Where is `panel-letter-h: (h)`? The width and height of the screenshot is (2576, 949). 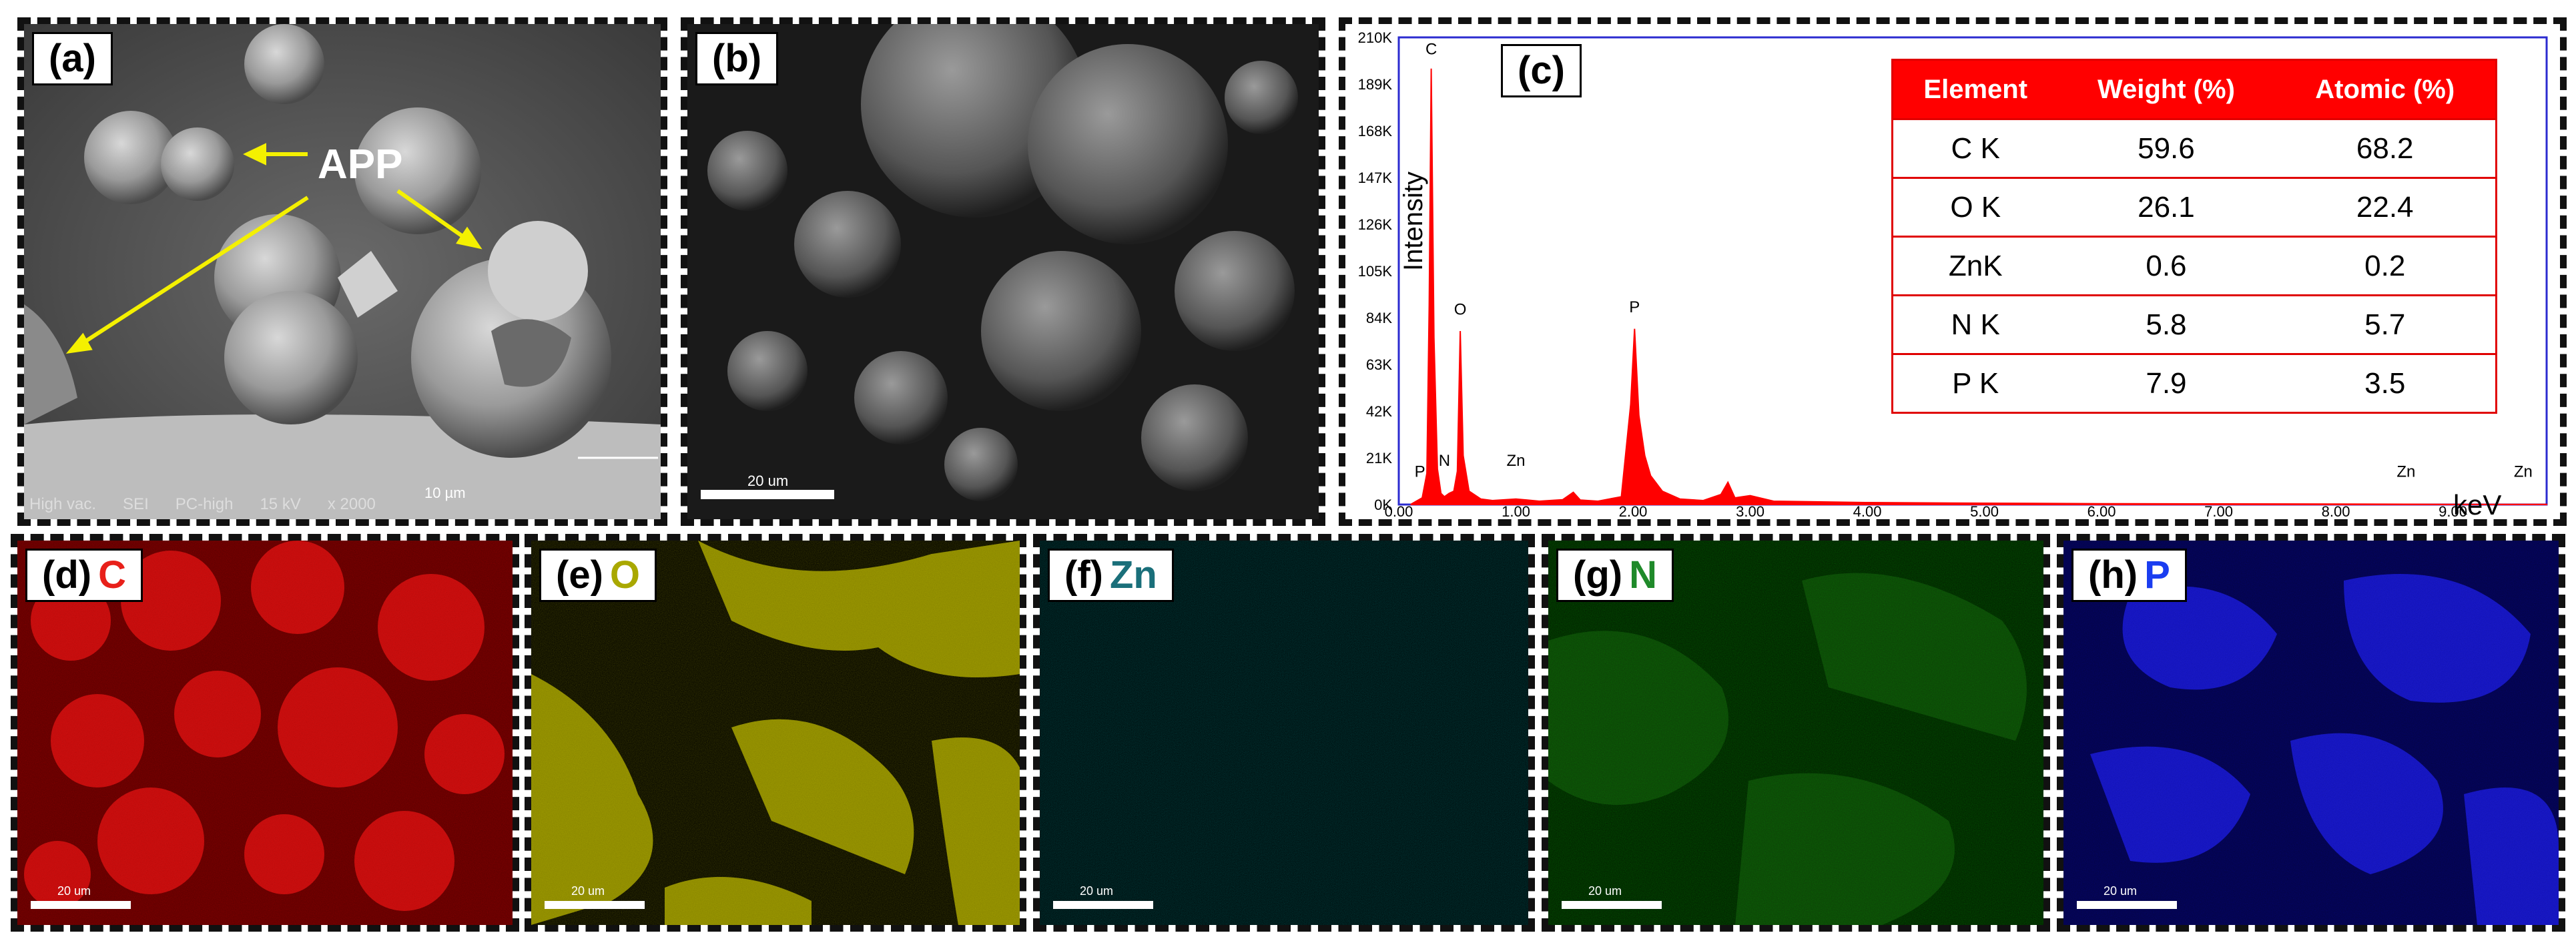
panel-letter-h: (h) is located at coordinates (2113, 575).